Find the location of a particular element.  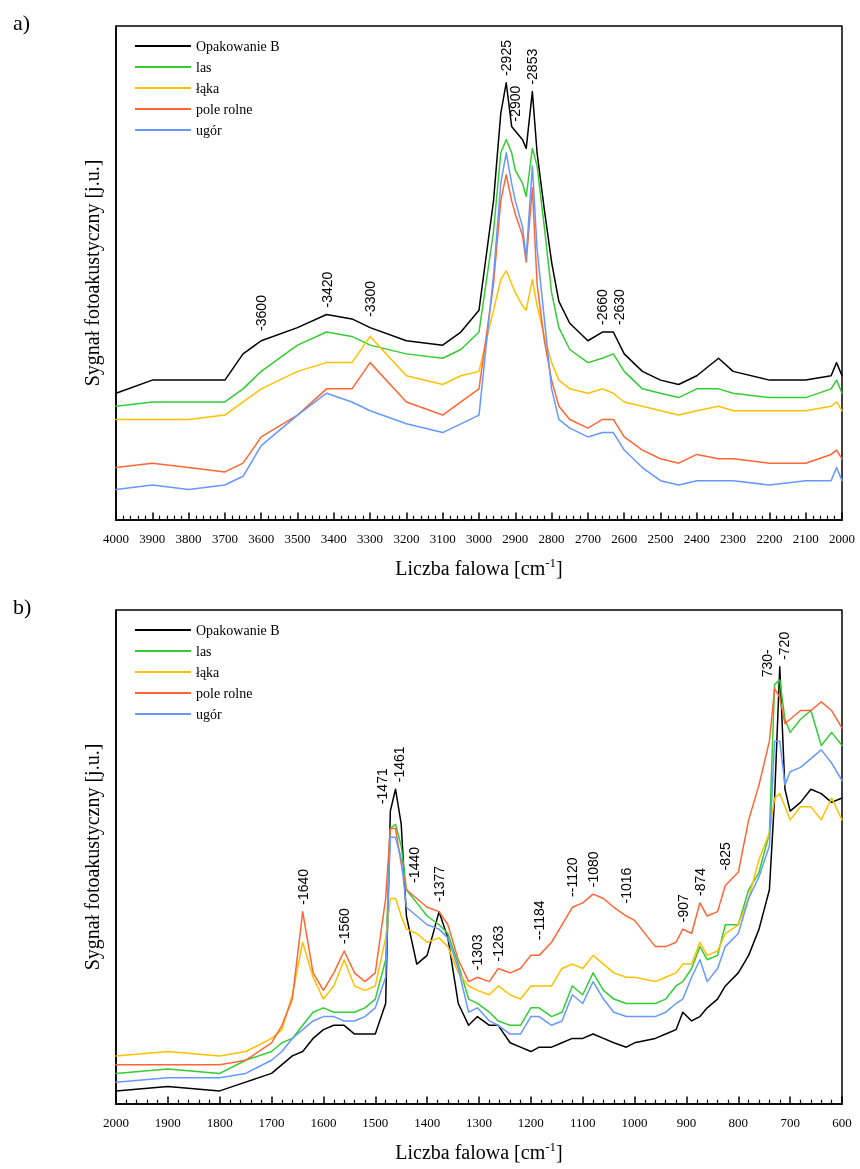

x-tick-label: 1200 is located at coordinates (530, 1122).